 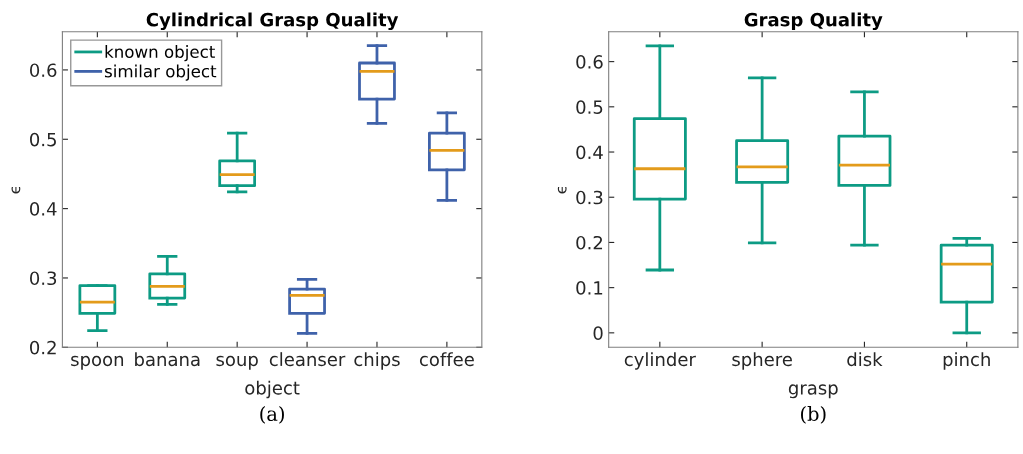 What do you see at coordinates (160, 53) in the screenshot?
I see `legend-label: known object` at bounding box center [160, 53].